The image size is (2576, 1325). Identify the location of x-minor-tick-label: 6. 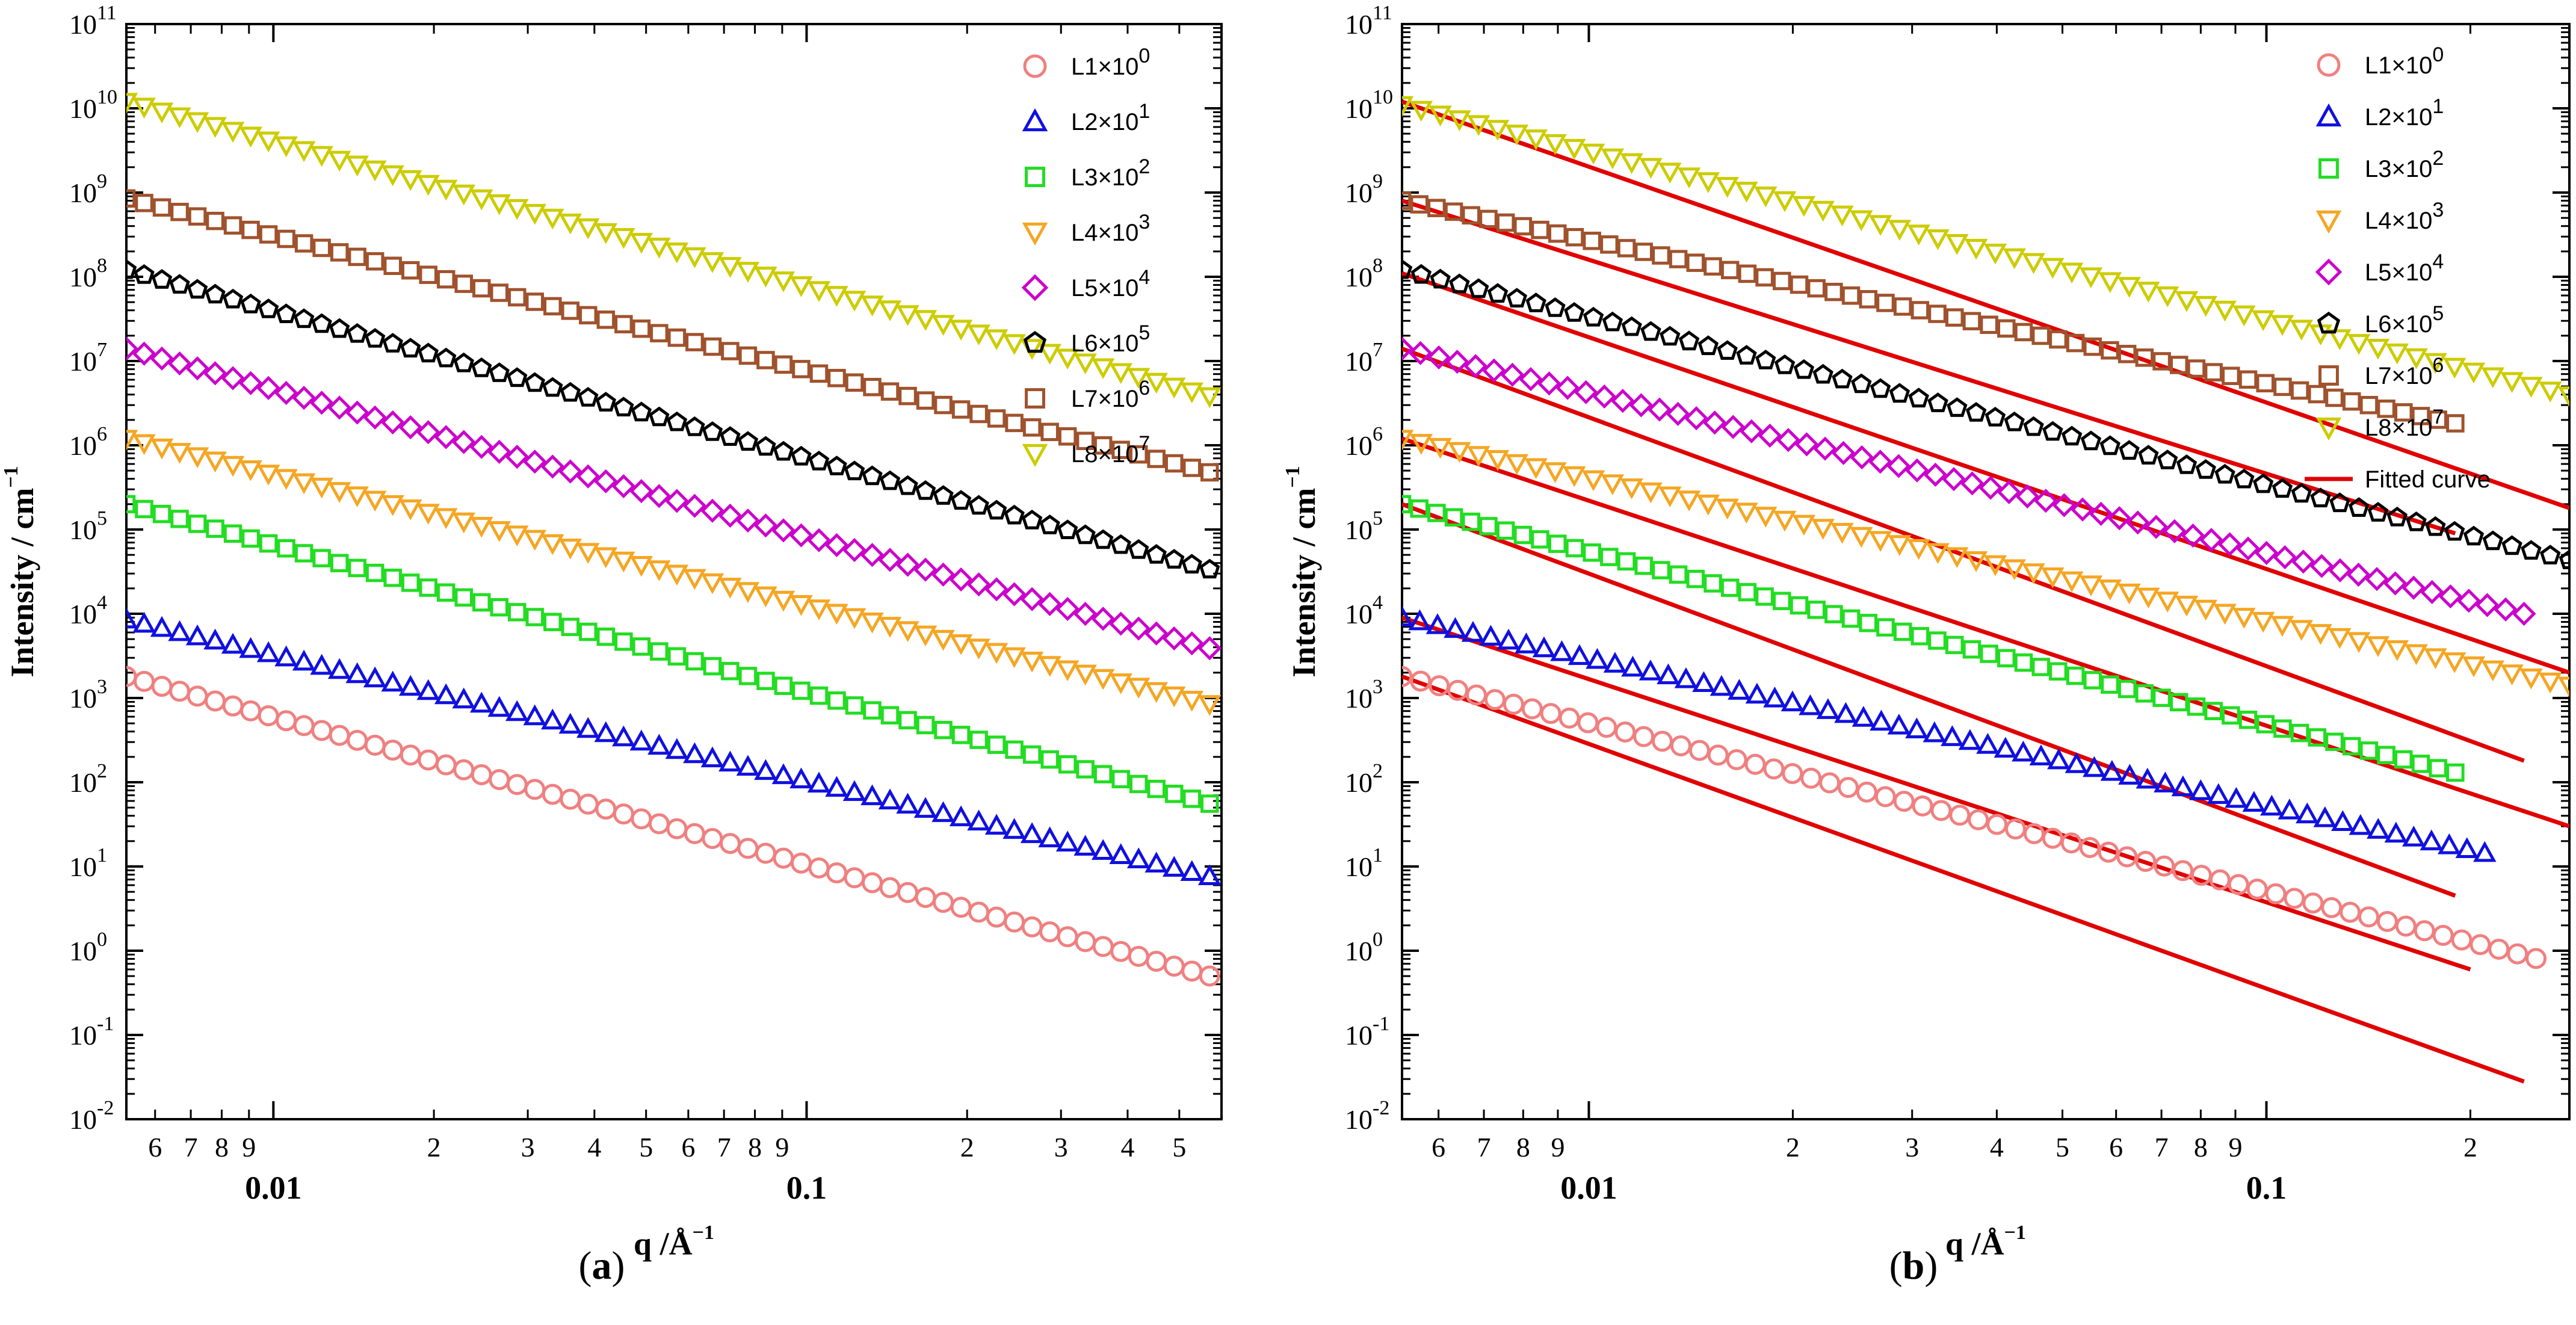
(1438, 1147).